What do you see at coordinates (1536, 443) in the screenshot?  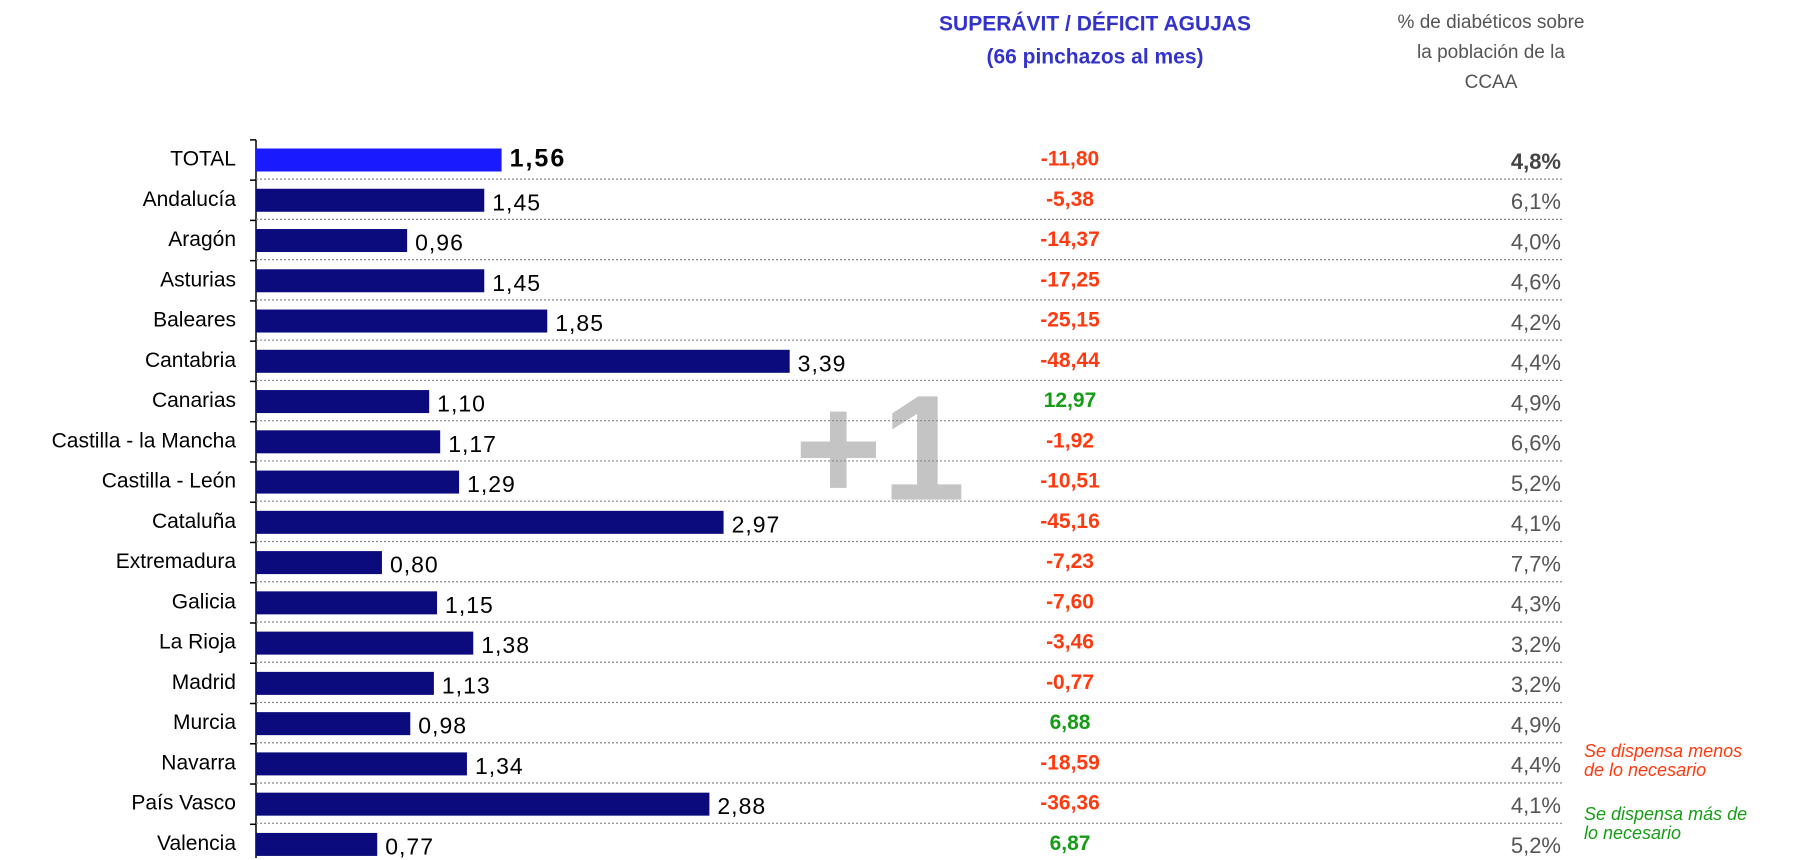 I see `share-value: 6,6%` at bounding box center [1536, 443].